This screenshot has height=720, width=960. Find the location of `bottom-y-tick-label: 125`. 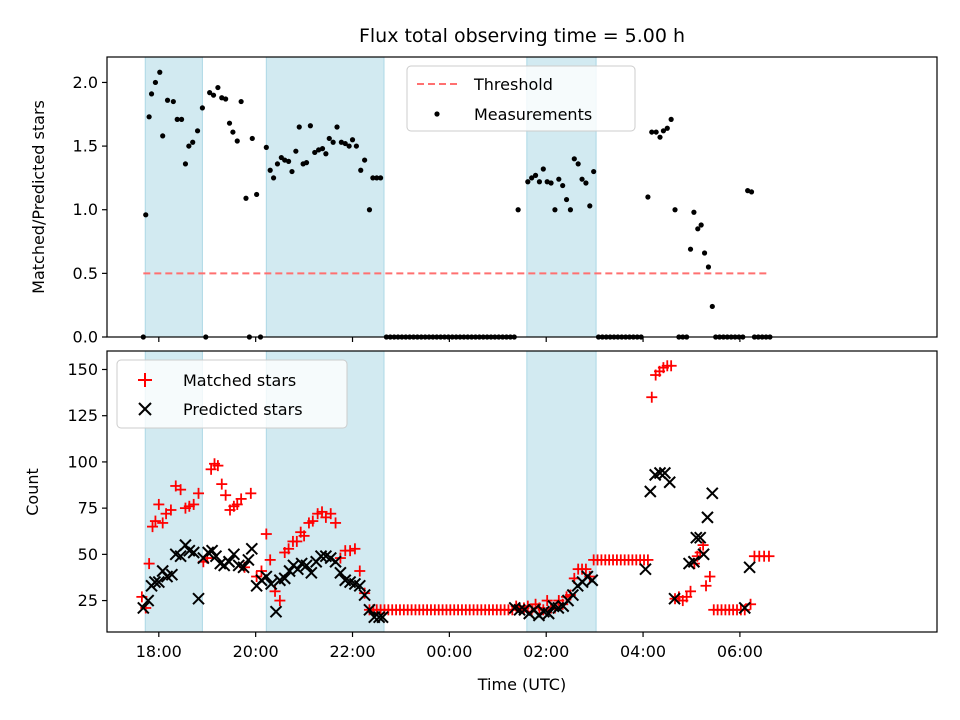

bottom-y-tick-label: 125 is located at coordinates (82, 415).